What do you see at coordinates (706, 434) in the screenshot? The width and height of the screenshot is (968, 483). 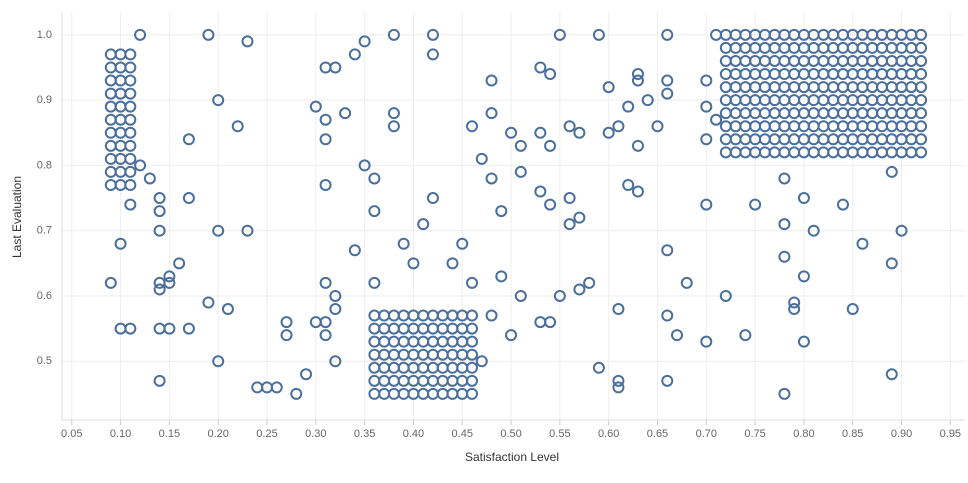 I see `x-tick-label: 0.70` at bounding box center [706, 434].